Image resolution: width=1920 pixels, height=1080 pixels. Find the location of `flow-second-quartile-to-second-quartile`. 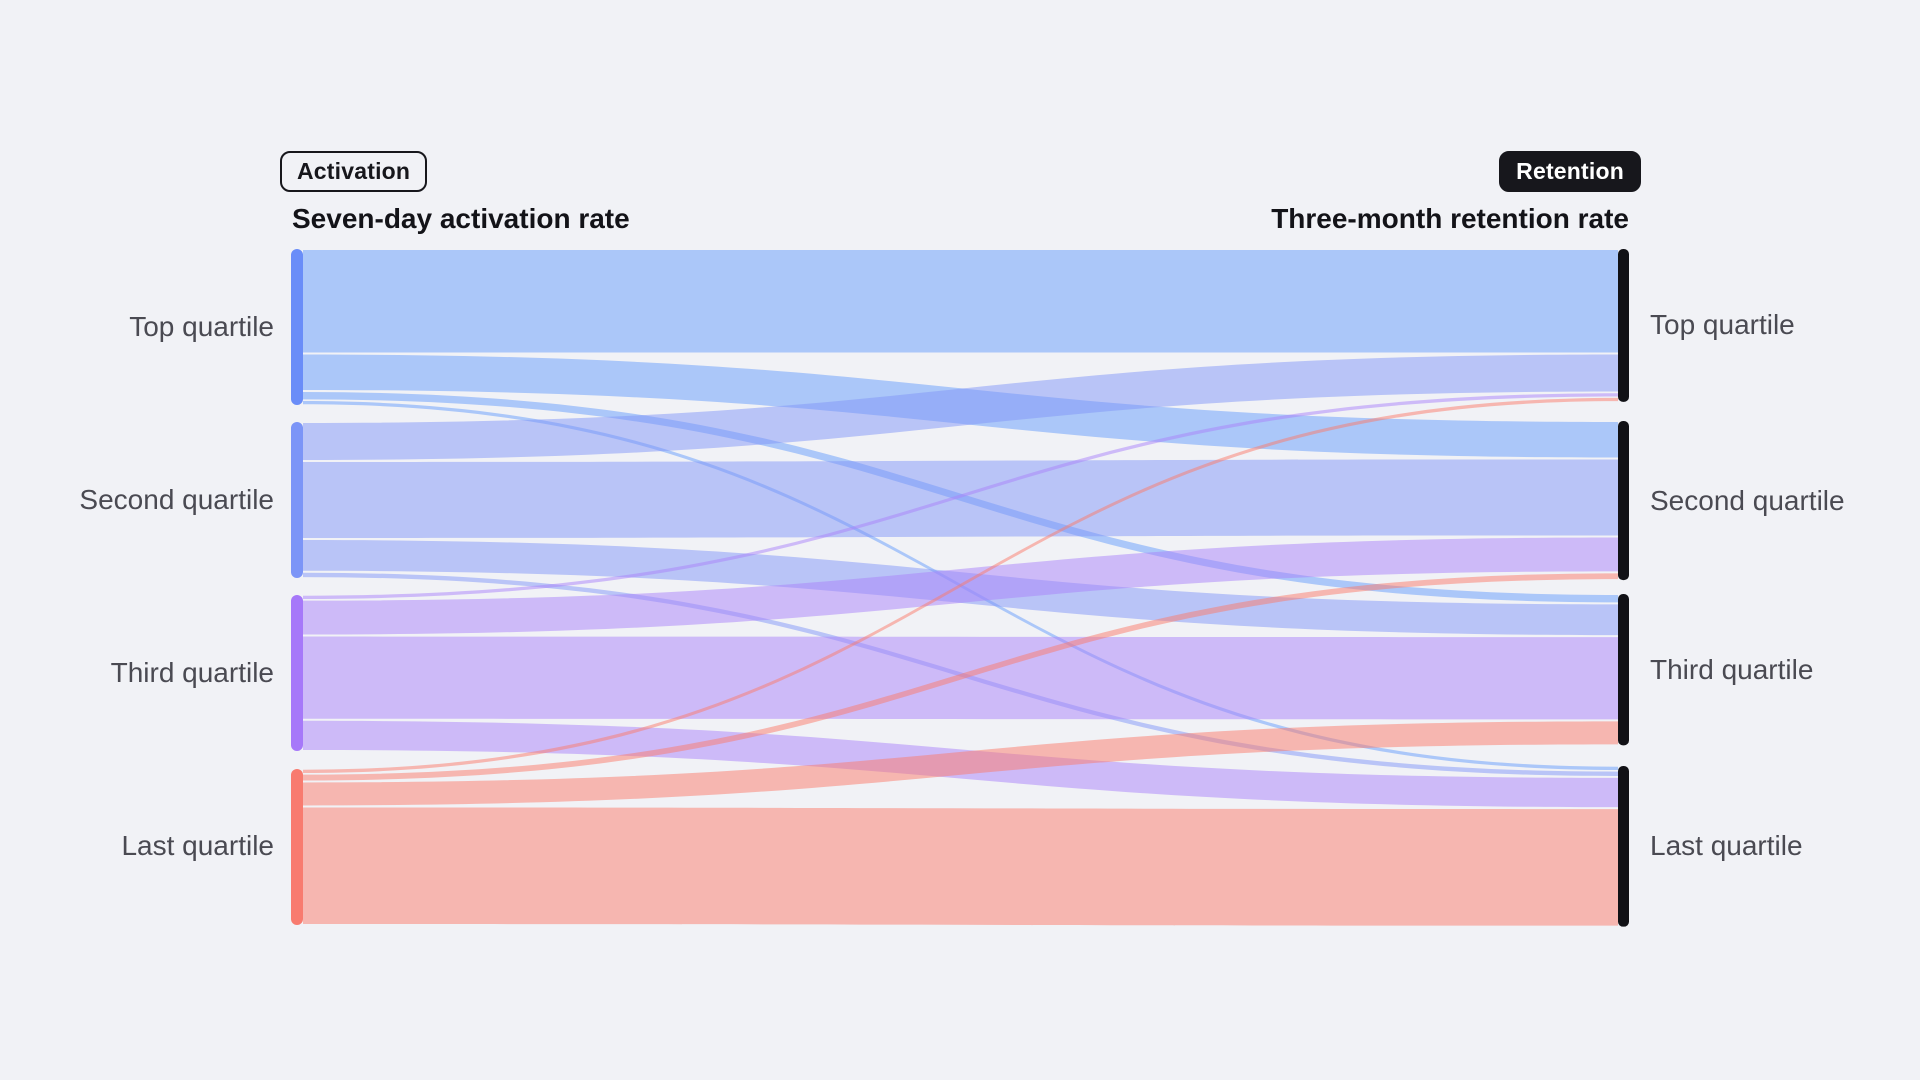

flow-second-quartile-to-second-quartile is located at coordinates (960, 498).